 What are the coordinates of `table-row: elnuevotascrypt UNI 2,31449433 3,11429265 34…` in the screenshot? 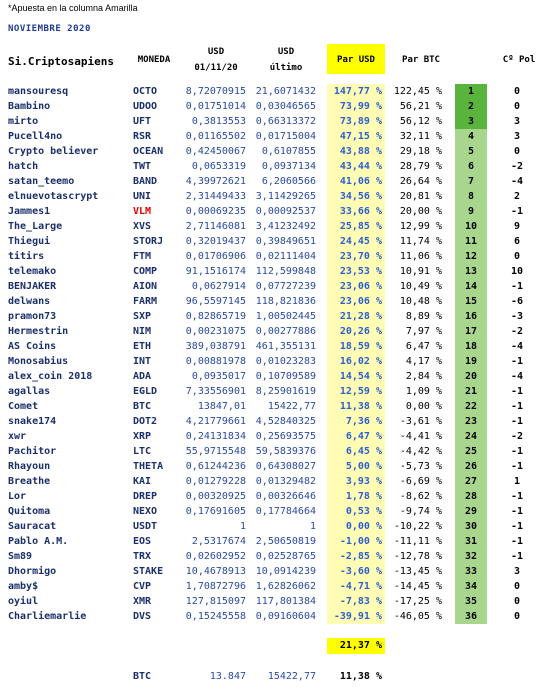 It's located at (273, 196).